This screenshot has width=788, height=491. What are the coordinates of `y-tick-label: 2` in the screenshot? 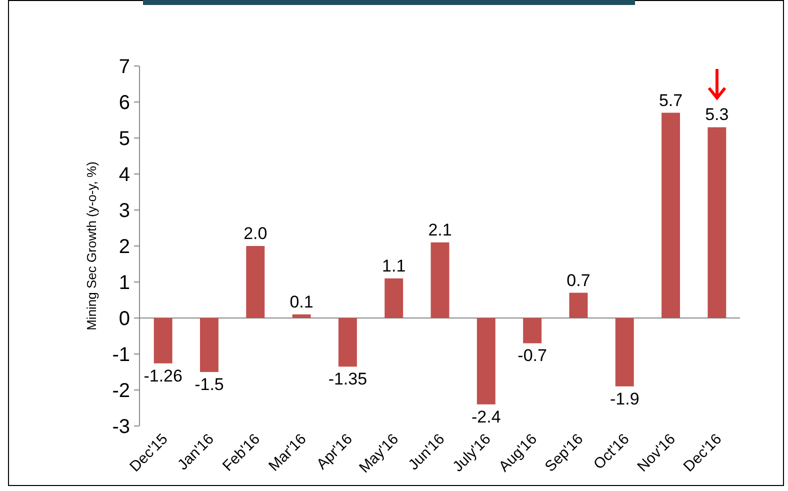 It's located at (124, 247).